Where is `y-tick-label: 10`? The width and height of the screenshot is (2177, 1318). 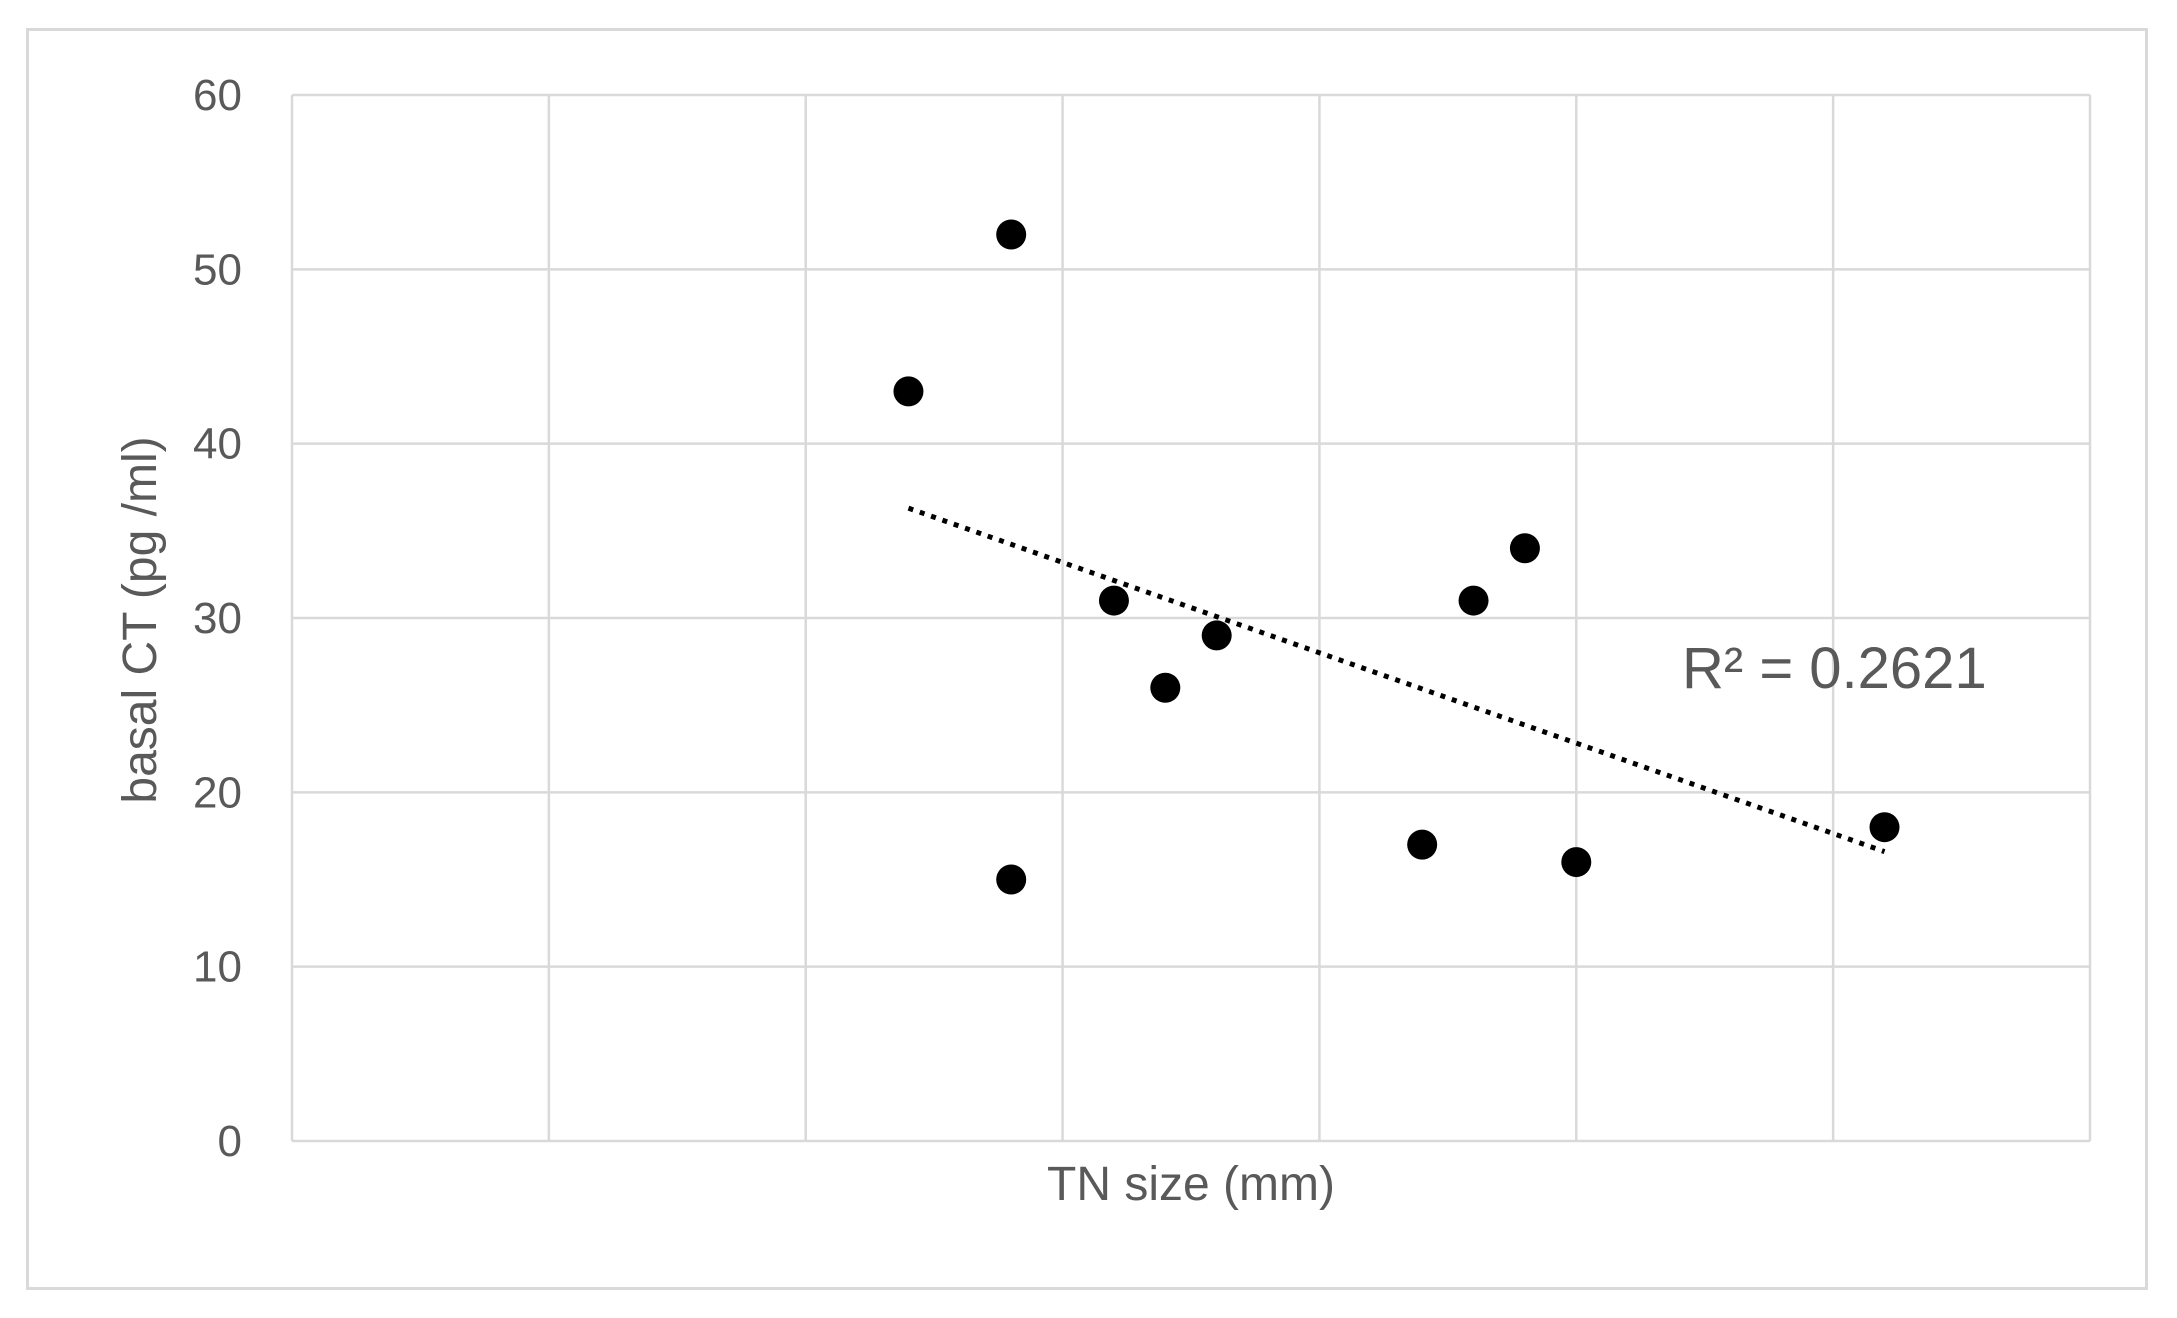 y-tick-label: 10 is located at coordinates (217, 967).